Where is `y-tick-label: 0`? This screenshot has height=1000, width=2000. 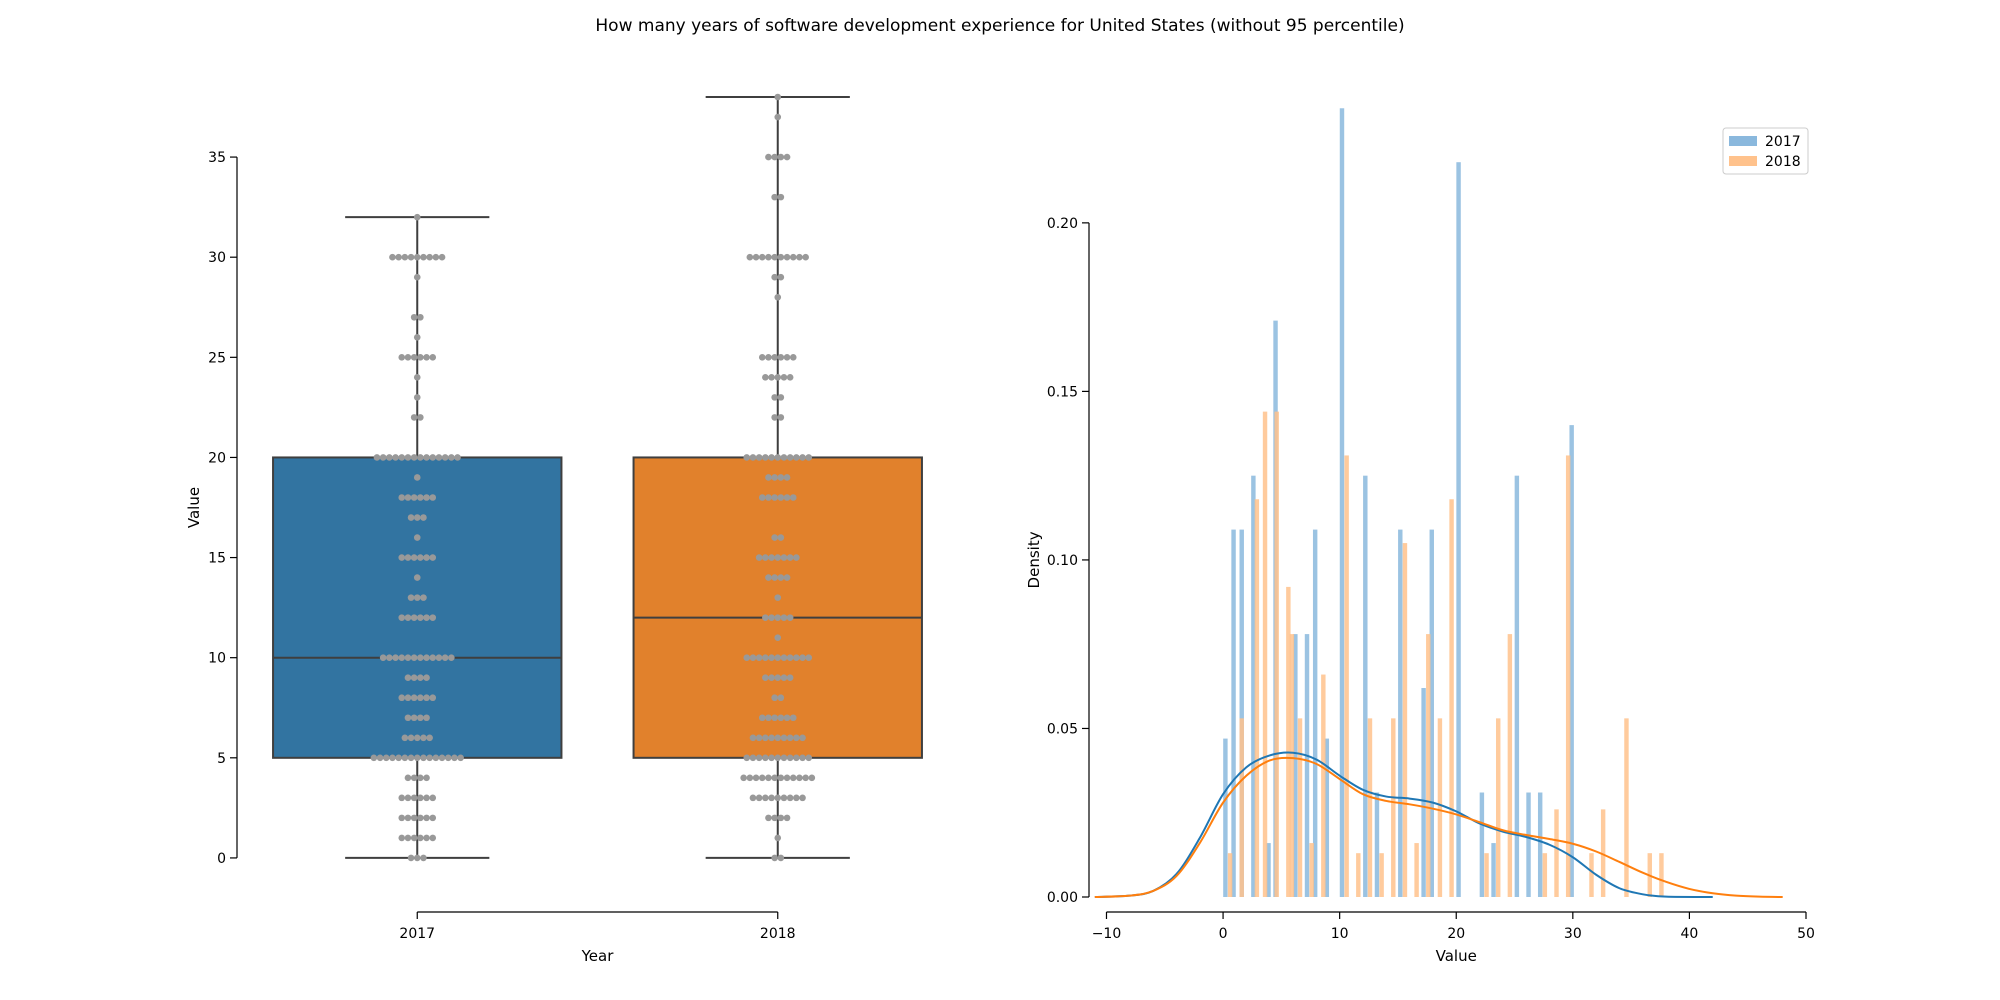
y-tick-label: 0 is located at coordinates (221, 859).